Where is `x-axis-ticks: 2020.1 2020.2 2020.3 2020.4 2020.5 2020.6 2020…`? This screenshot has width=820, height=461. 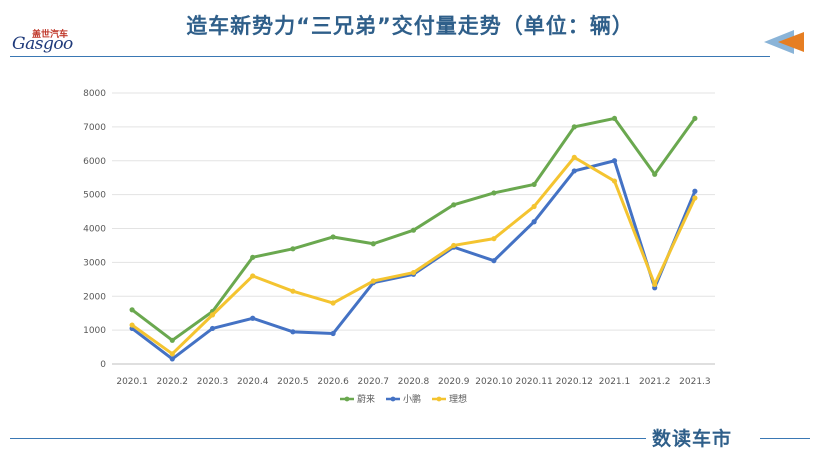
x-axis-ticks: 2020.1 2020.2 2020.3 2020.4 2020.5 2020.6 2020… is located at coordinates (413, 382).